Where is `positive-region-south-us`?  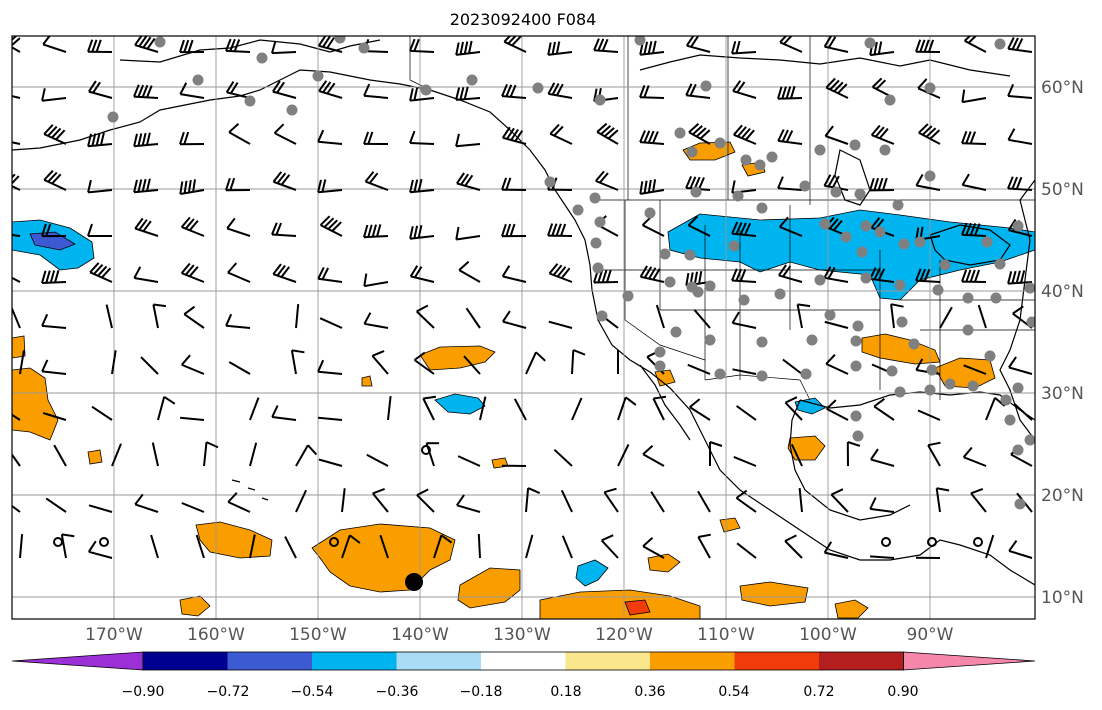
positive-region-south-us is located at coordinates (901, 349).